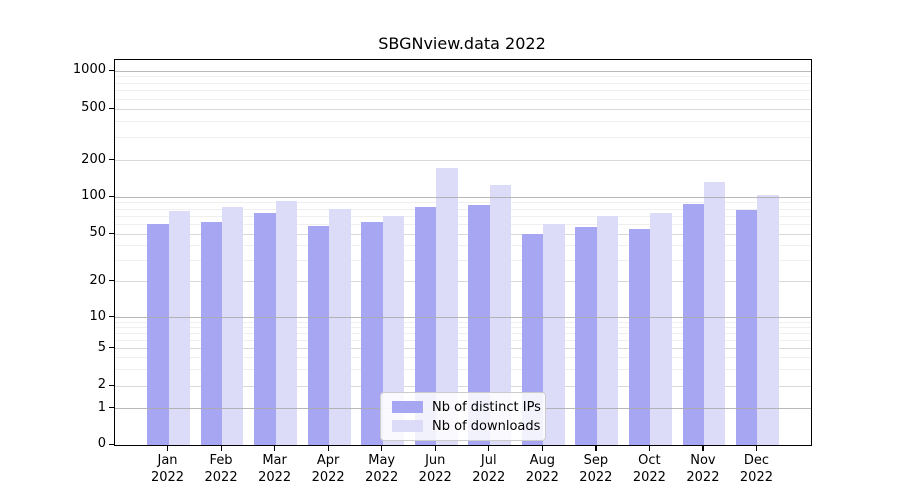 The height and width of the screenshot is (500, 900). Describe the element at coordinates (89, 69) in the screenshot. I see `y-tick-label-1000: 1000` at that location.